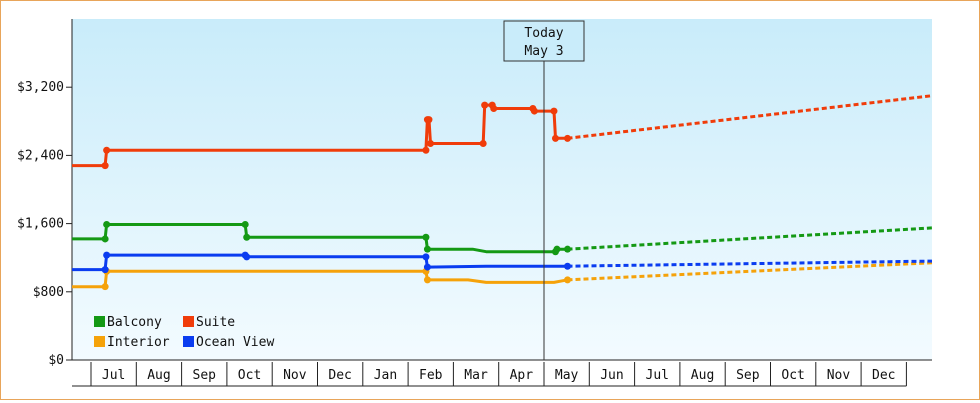 This screenshot has height=403, width=980. Describe the element at coordinates (56, 360) in the screenshot. I see `y-tick-label: $0` at that location.